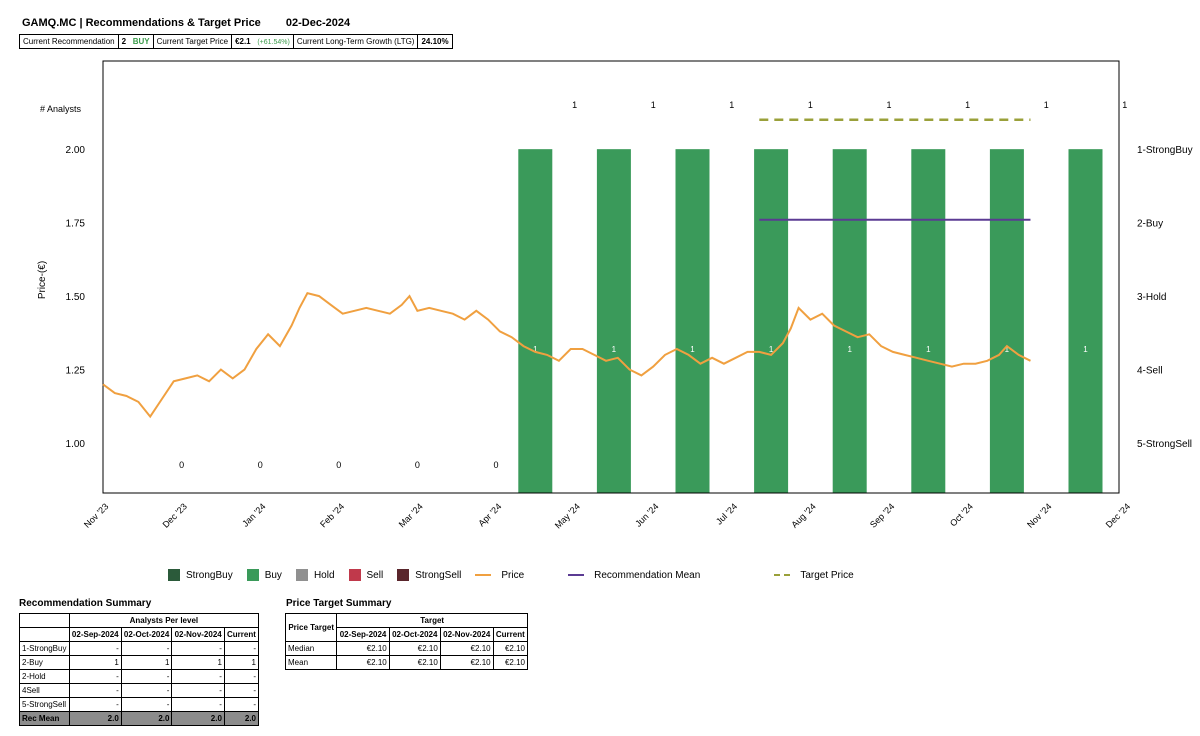 Image resolution: width=1200 pixels, height=736 pixels. Describe the element at coordinates (513, 575) in the screenshot. I see `legend-label: Price` at that location.